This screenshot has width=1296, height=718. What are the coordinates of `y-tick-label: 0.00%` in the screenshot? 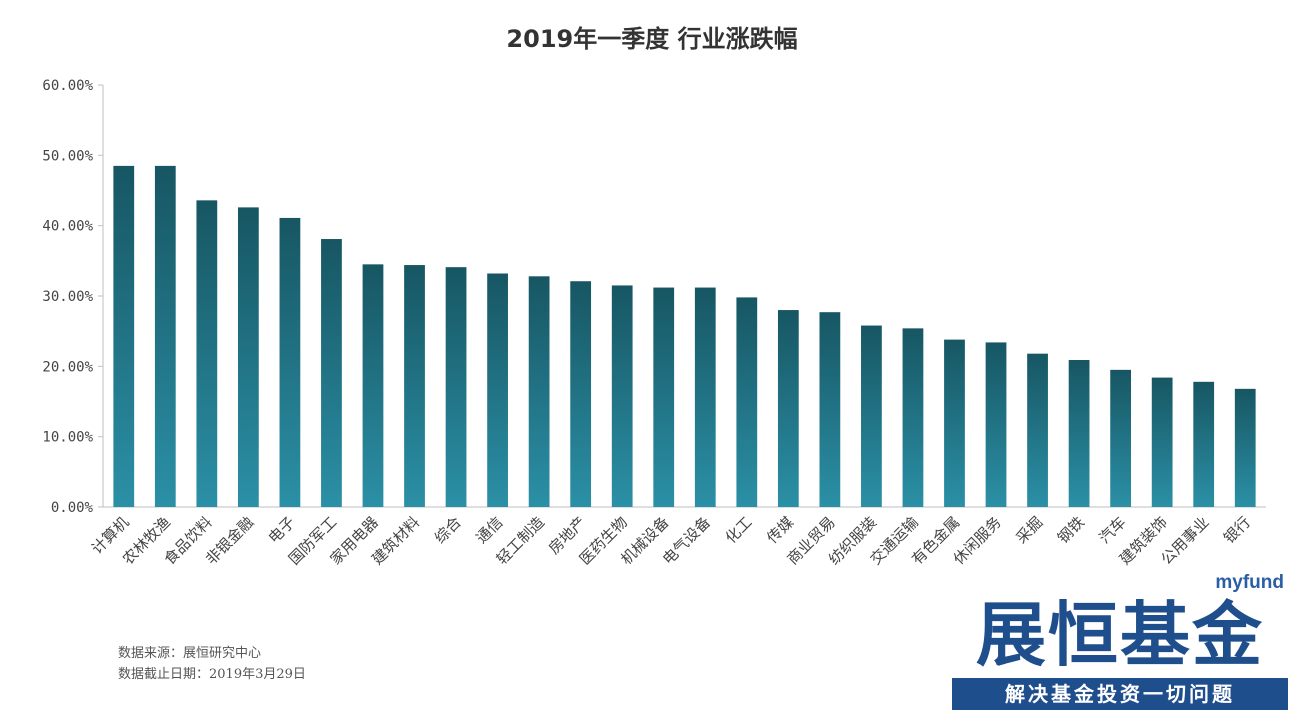 It's located at (72, 508).